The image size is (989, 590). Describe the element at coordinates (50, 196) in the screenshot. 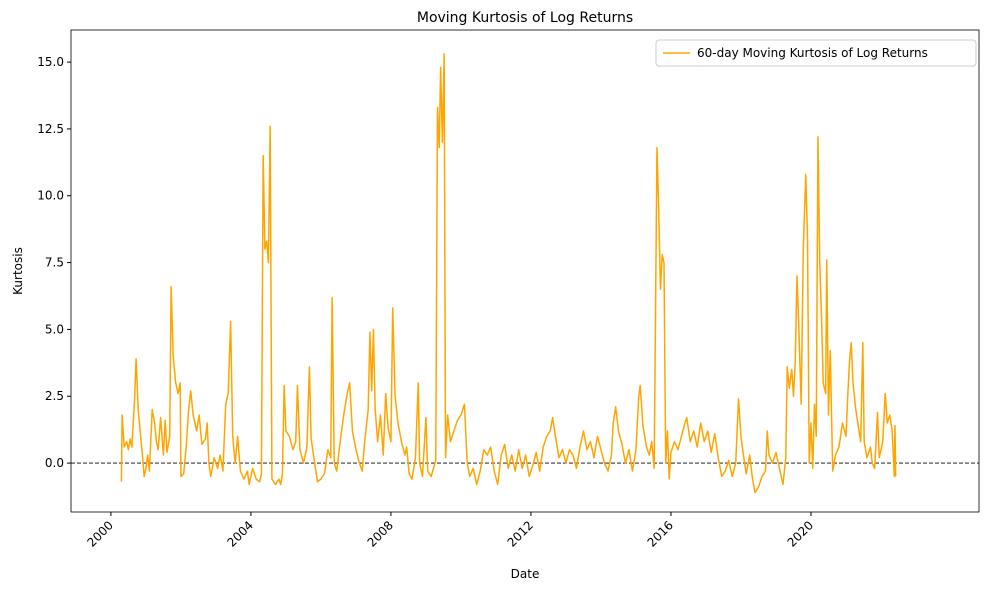

I see `y-tick-label: 10.0` at that location.